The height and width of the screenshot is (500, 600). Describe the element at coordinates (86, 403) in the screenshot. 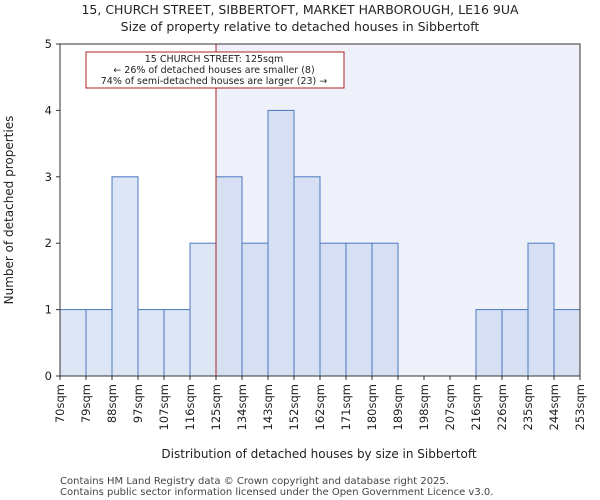

I see `x-tick-label-79sqm: 79sqm` at that location.